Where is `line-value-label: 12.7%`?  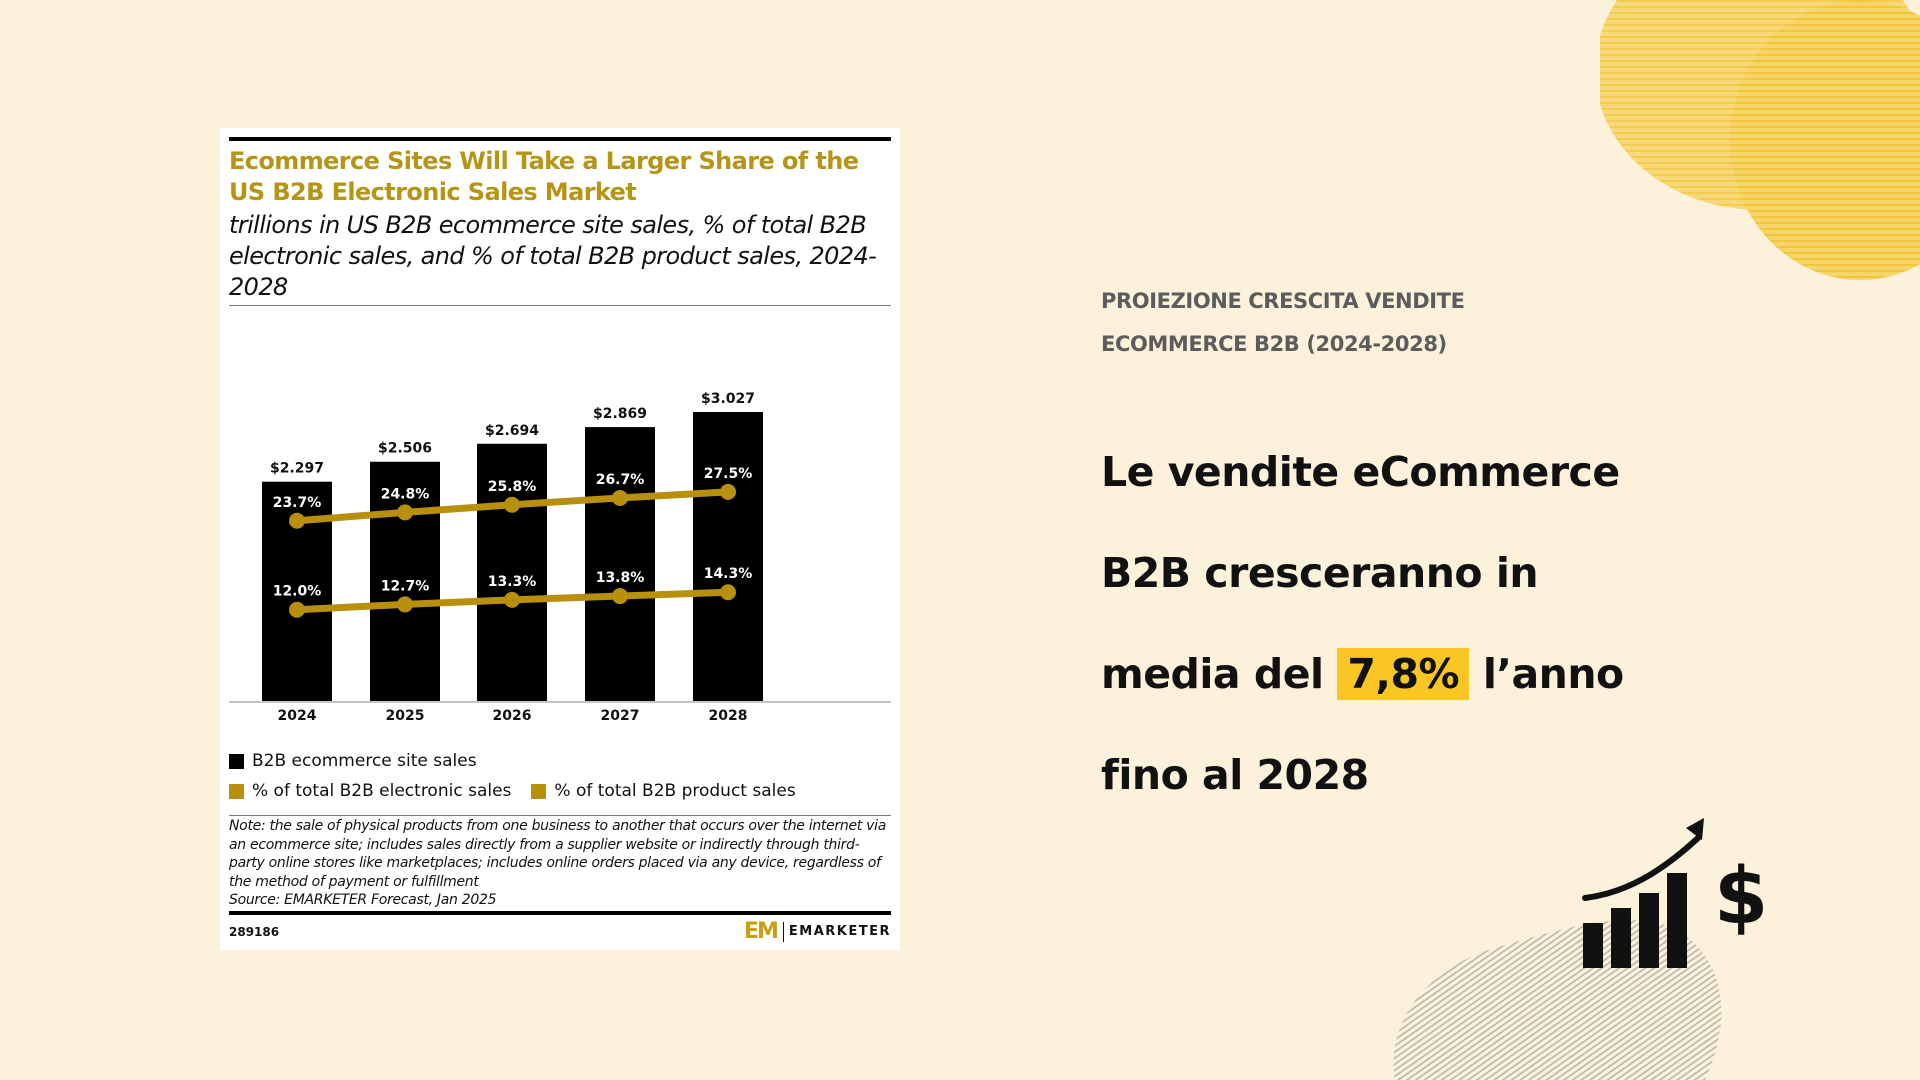
line-value-label: 12.7% is located at coordinates (405, 586).